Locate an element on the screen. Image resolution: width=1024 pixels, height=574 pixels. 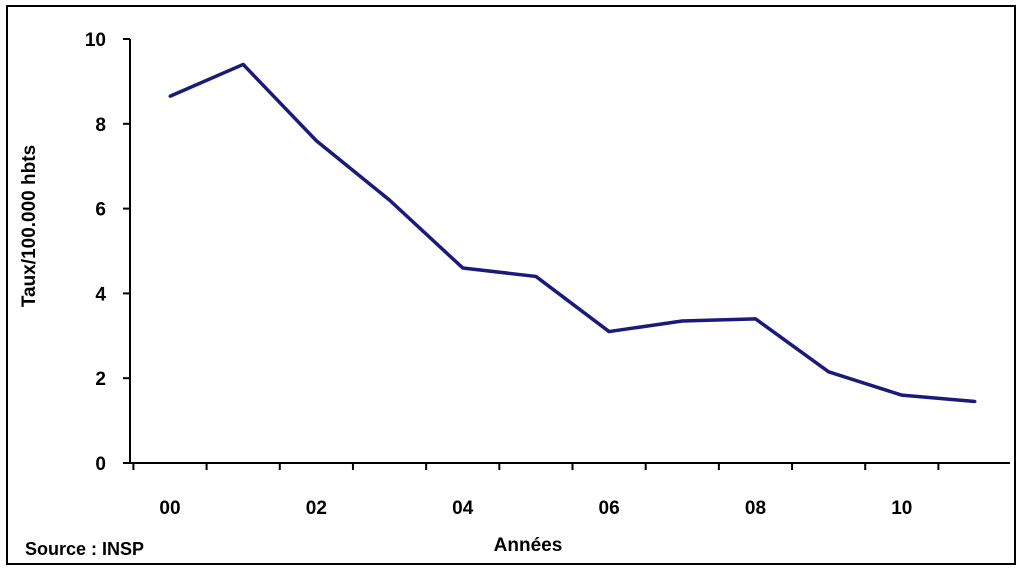
source-label: Source : INSP is located at coordinates (84, 549).